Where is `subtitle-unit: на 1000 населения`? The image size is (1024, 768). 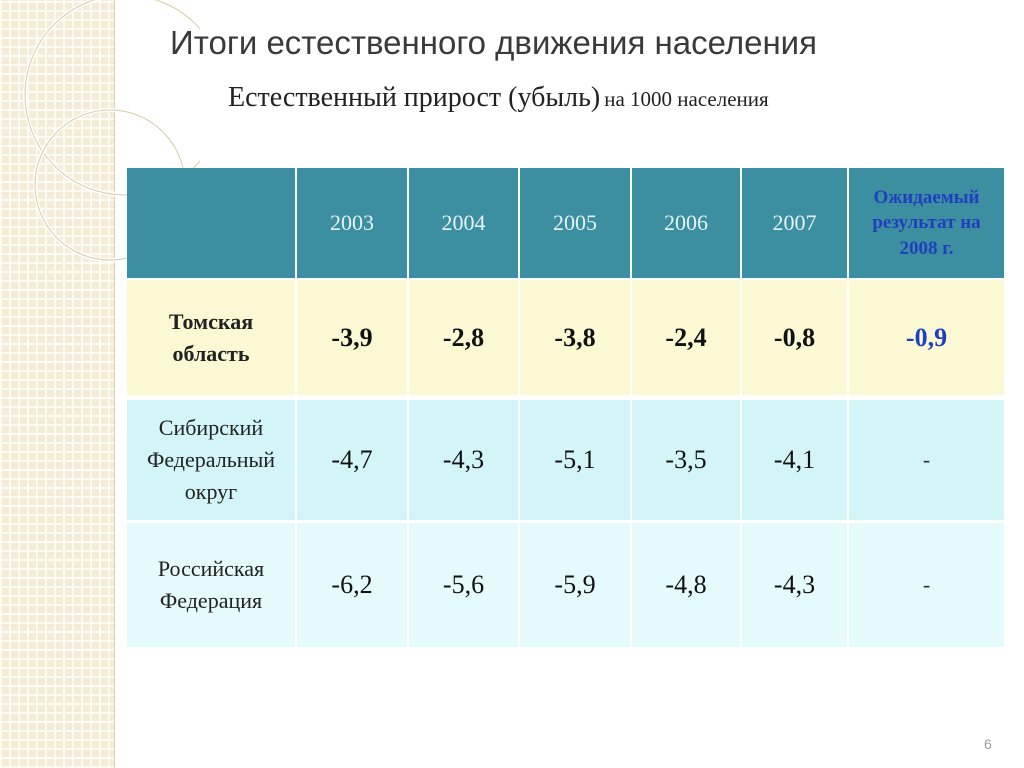 subtitle-unit: на 1000 населения is located at coordinates (686, 99).